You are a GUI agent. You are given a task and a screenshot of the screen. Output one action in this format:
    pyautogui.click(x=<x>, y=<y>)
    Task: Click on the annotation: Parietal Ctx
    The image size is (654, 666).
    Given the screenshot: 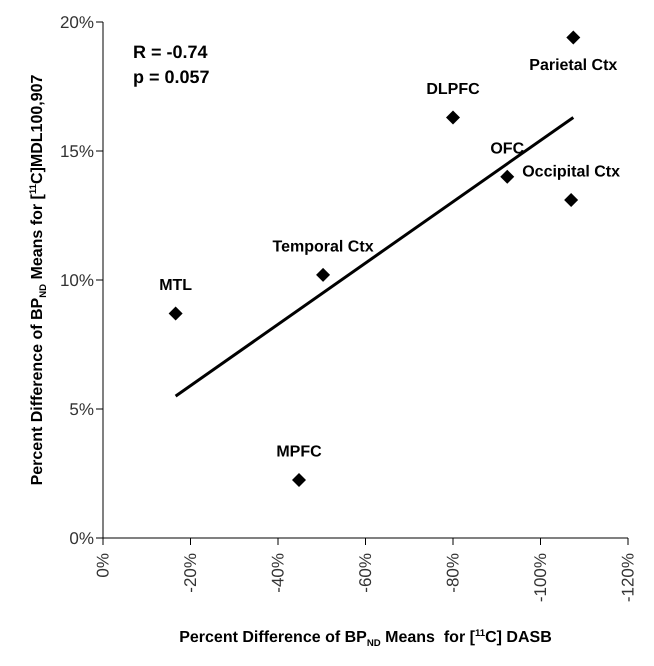 What is the action you would take?
    pyautogui.click(x=573, y=65)
    